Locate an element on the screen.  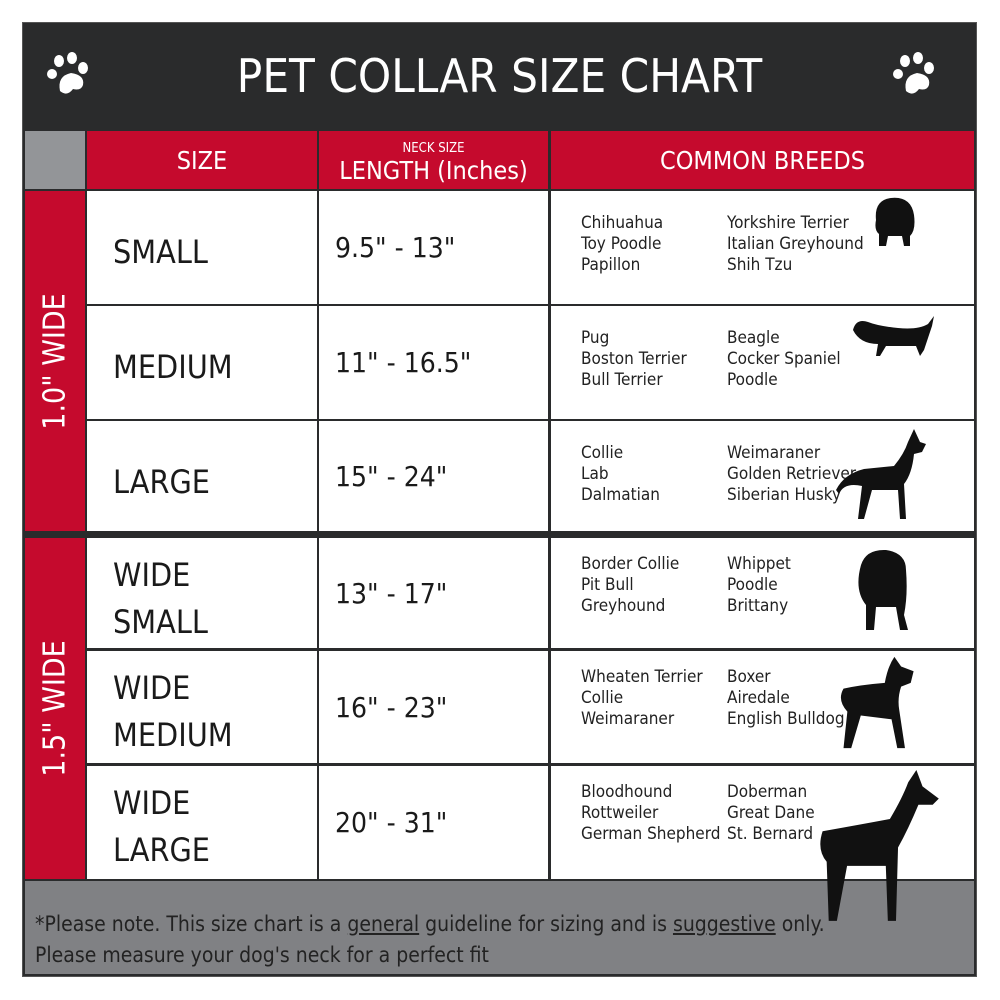
breed-name: Italian Greyhound is located at coordinates (795, 244).